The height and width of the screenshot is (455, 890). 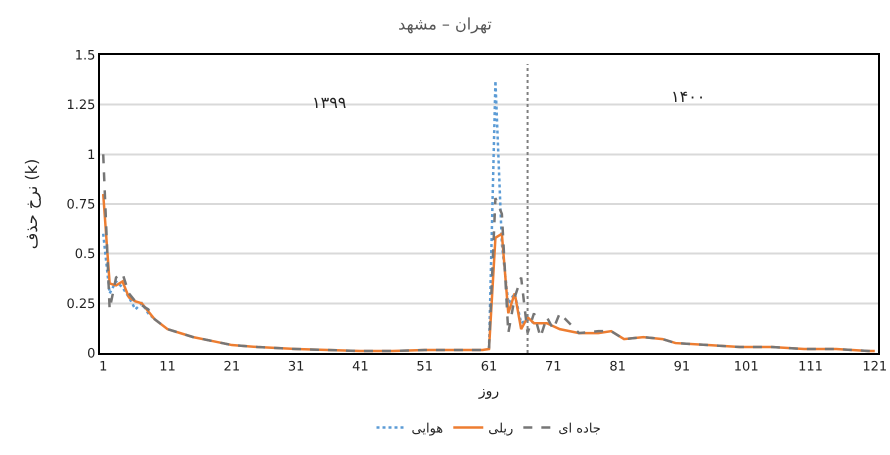 What do you see at coordinates (875, 367) in the screenshot?
I see `x-tick-label: 121` at bounding box center [875, 367].